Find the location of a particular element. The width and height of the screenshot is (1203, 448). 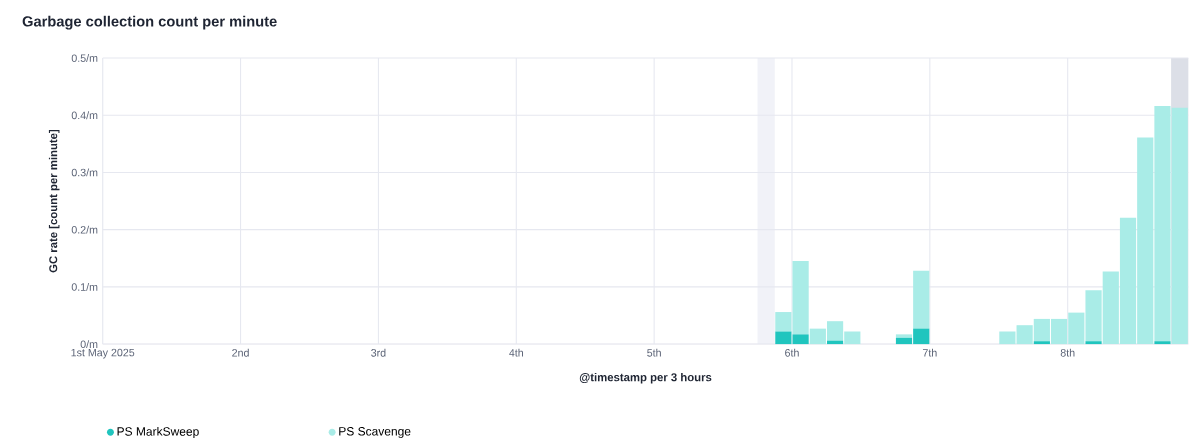

x-tick-label: 6th is located at coordinates (792, 352).